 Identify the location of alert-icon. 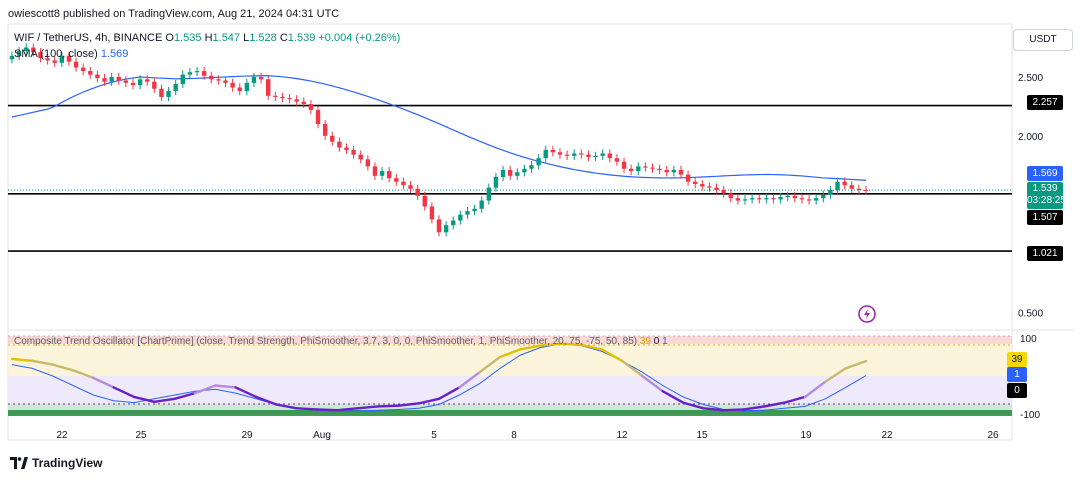
(867, 316).